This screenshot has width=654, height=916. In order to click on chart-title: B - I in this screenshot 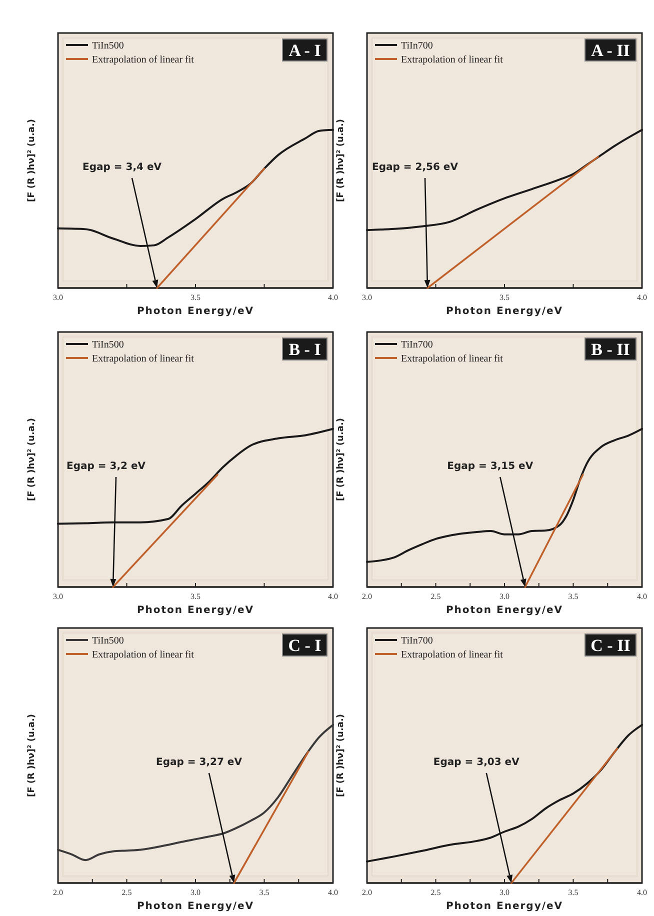, I will do `click(305, 349)`.